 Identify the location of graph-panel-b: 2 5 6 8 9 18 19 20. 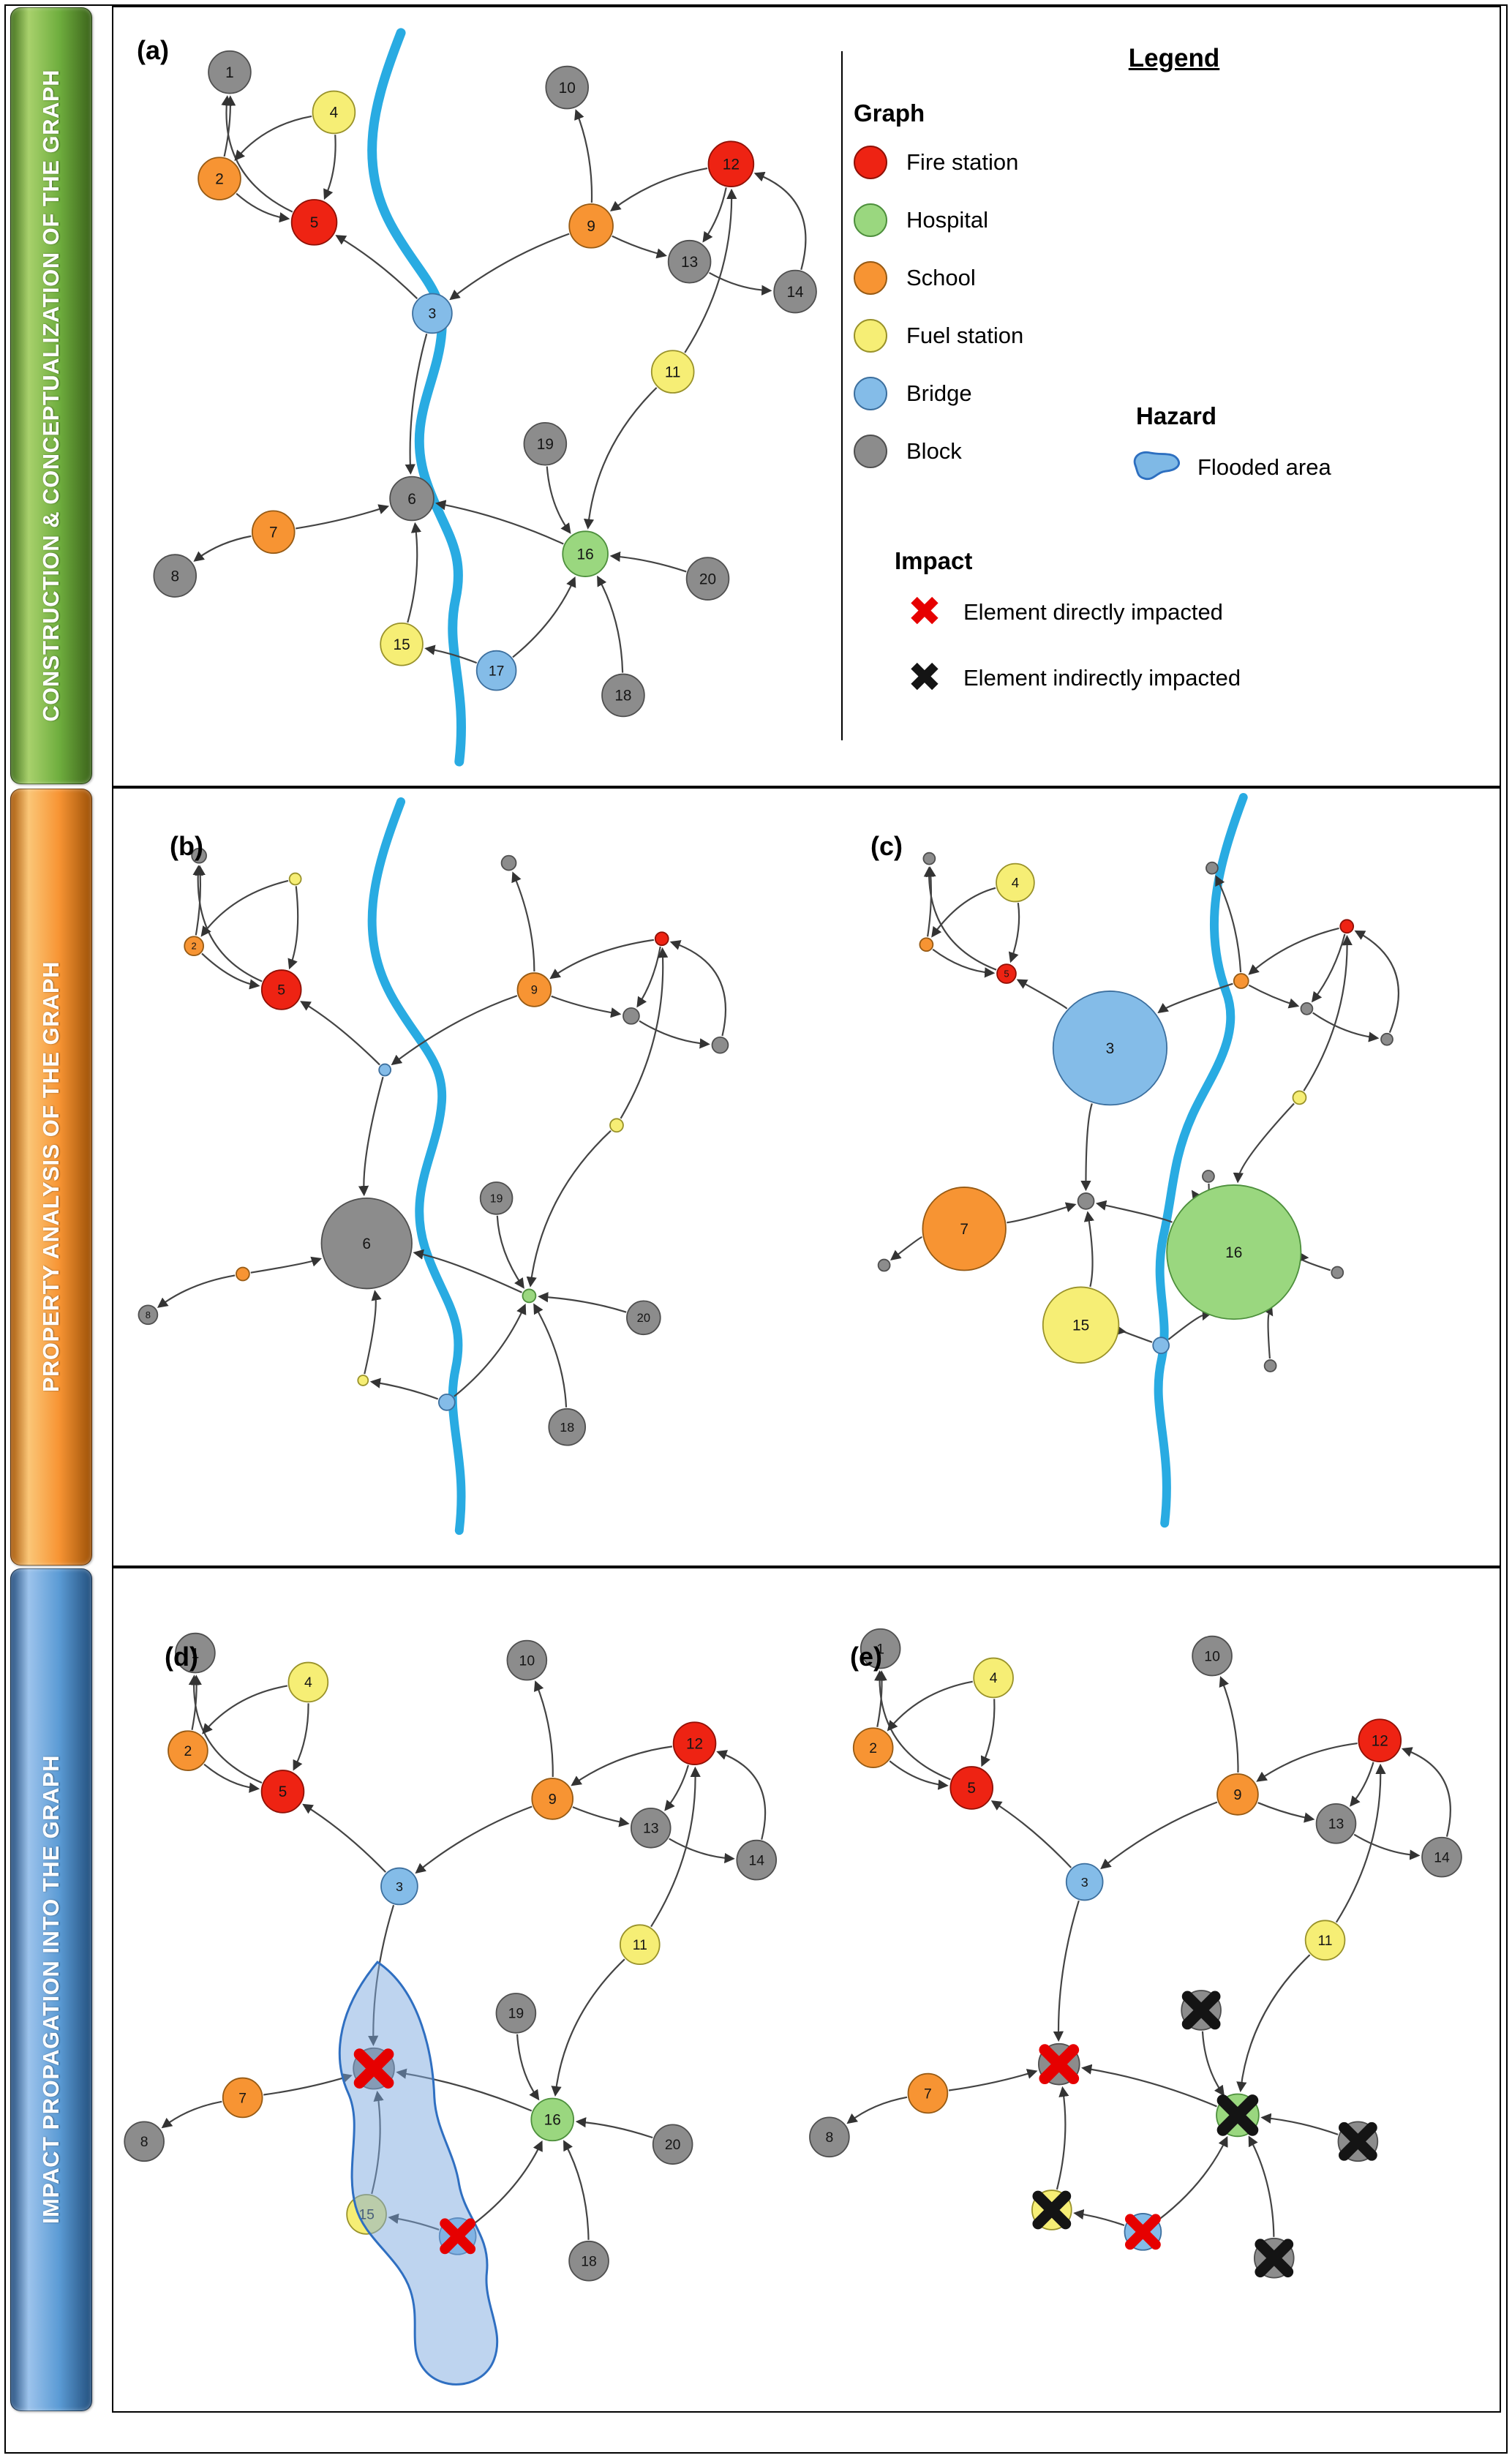
(434, 1166).